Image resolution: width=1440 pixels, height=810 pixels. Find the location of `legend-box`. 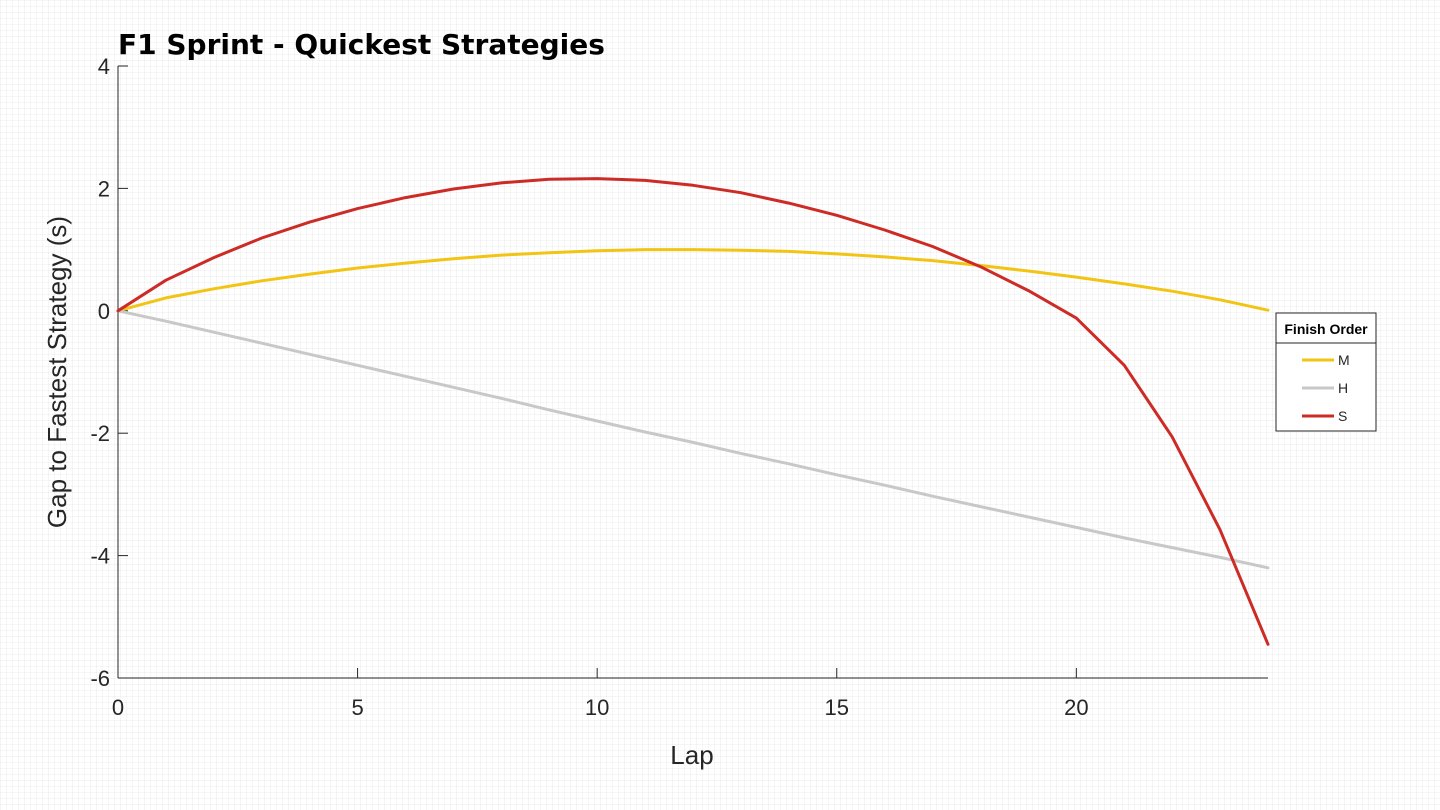

legend-box is located at coordinates (1326, 372).